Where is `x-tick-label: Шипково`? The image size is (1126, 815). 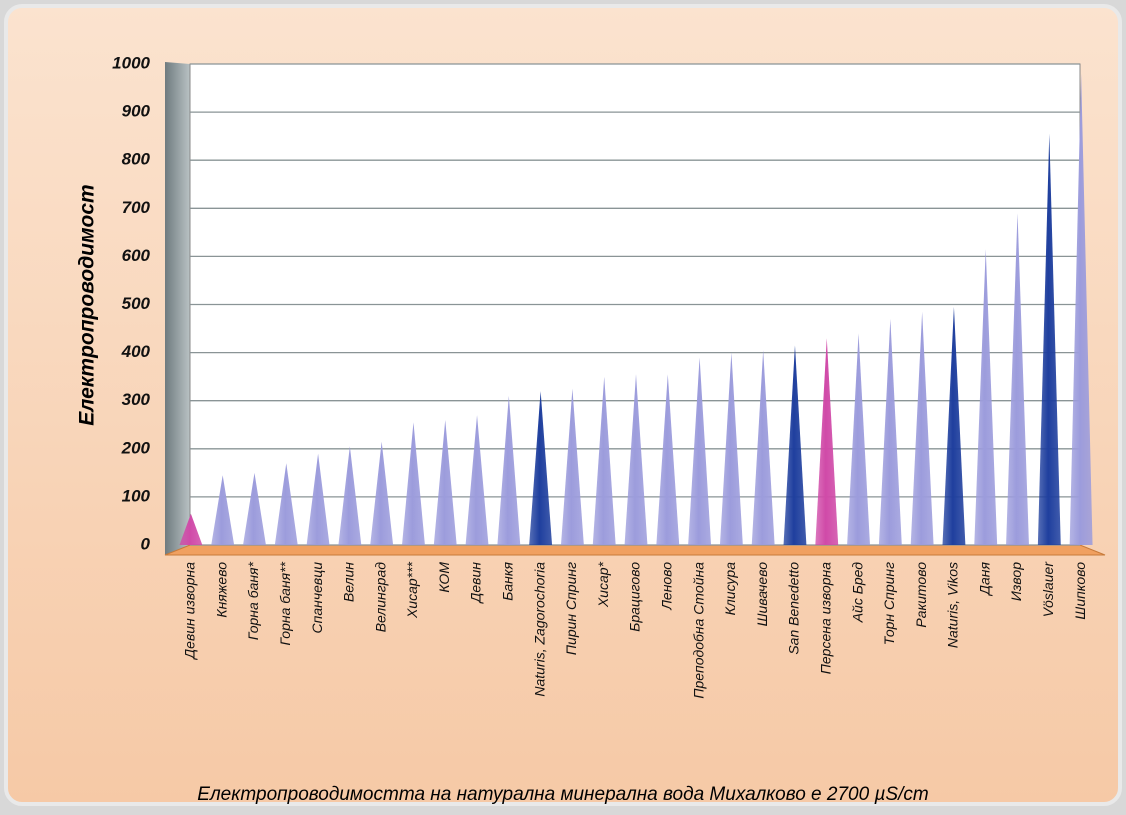
x-tick-label: Шипково is located at coordinates (1080, 591).